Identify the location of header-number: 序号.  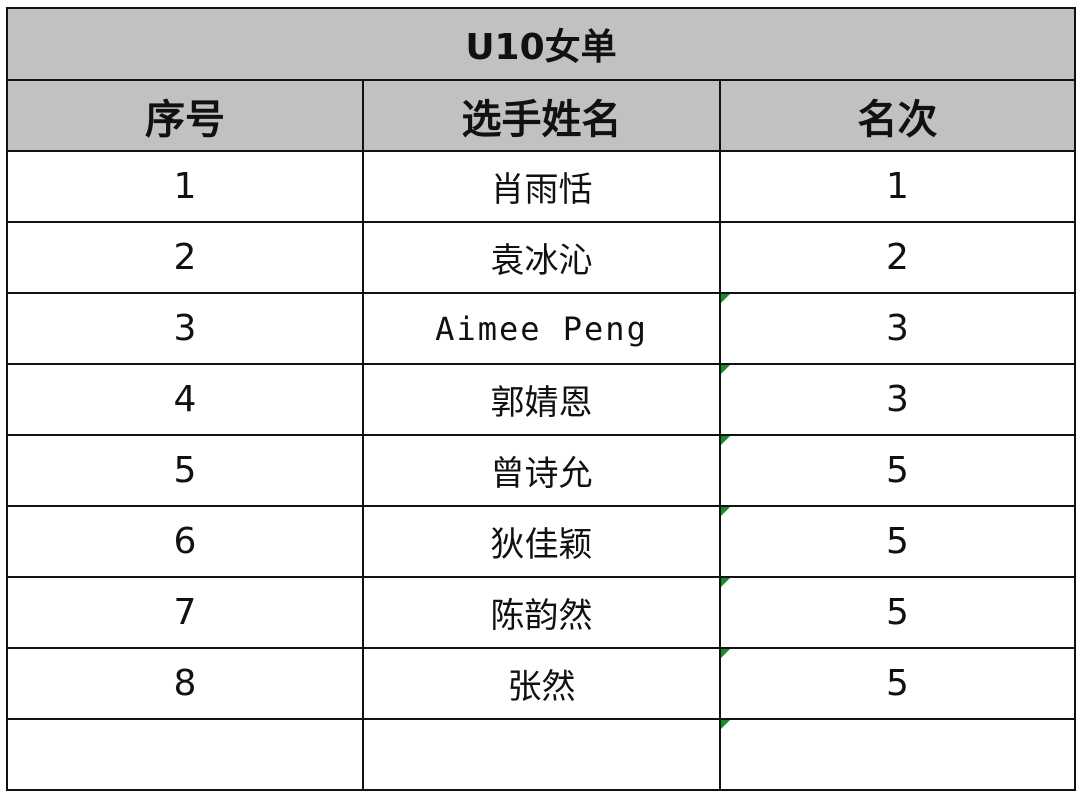
(185, 115).